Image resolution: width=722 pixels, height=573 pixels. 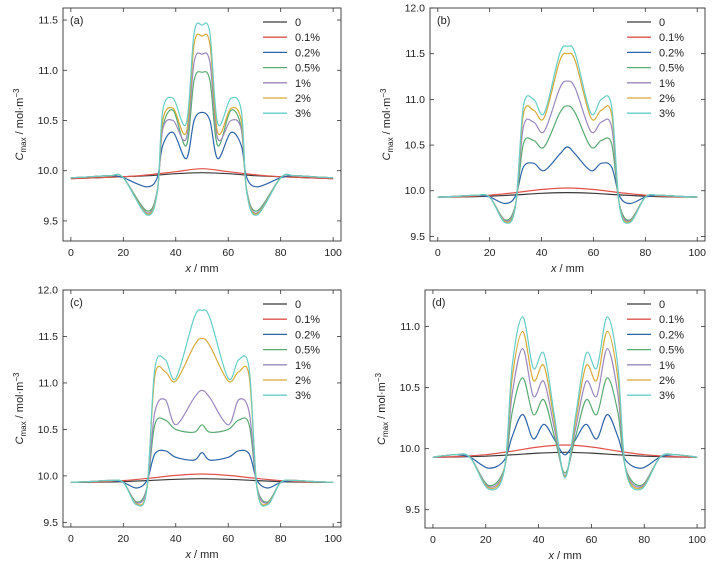 What do you see at coordinates (438, 303) in the screenshot?
I see `panel-label: (d)` at bounding box center [438, 303].